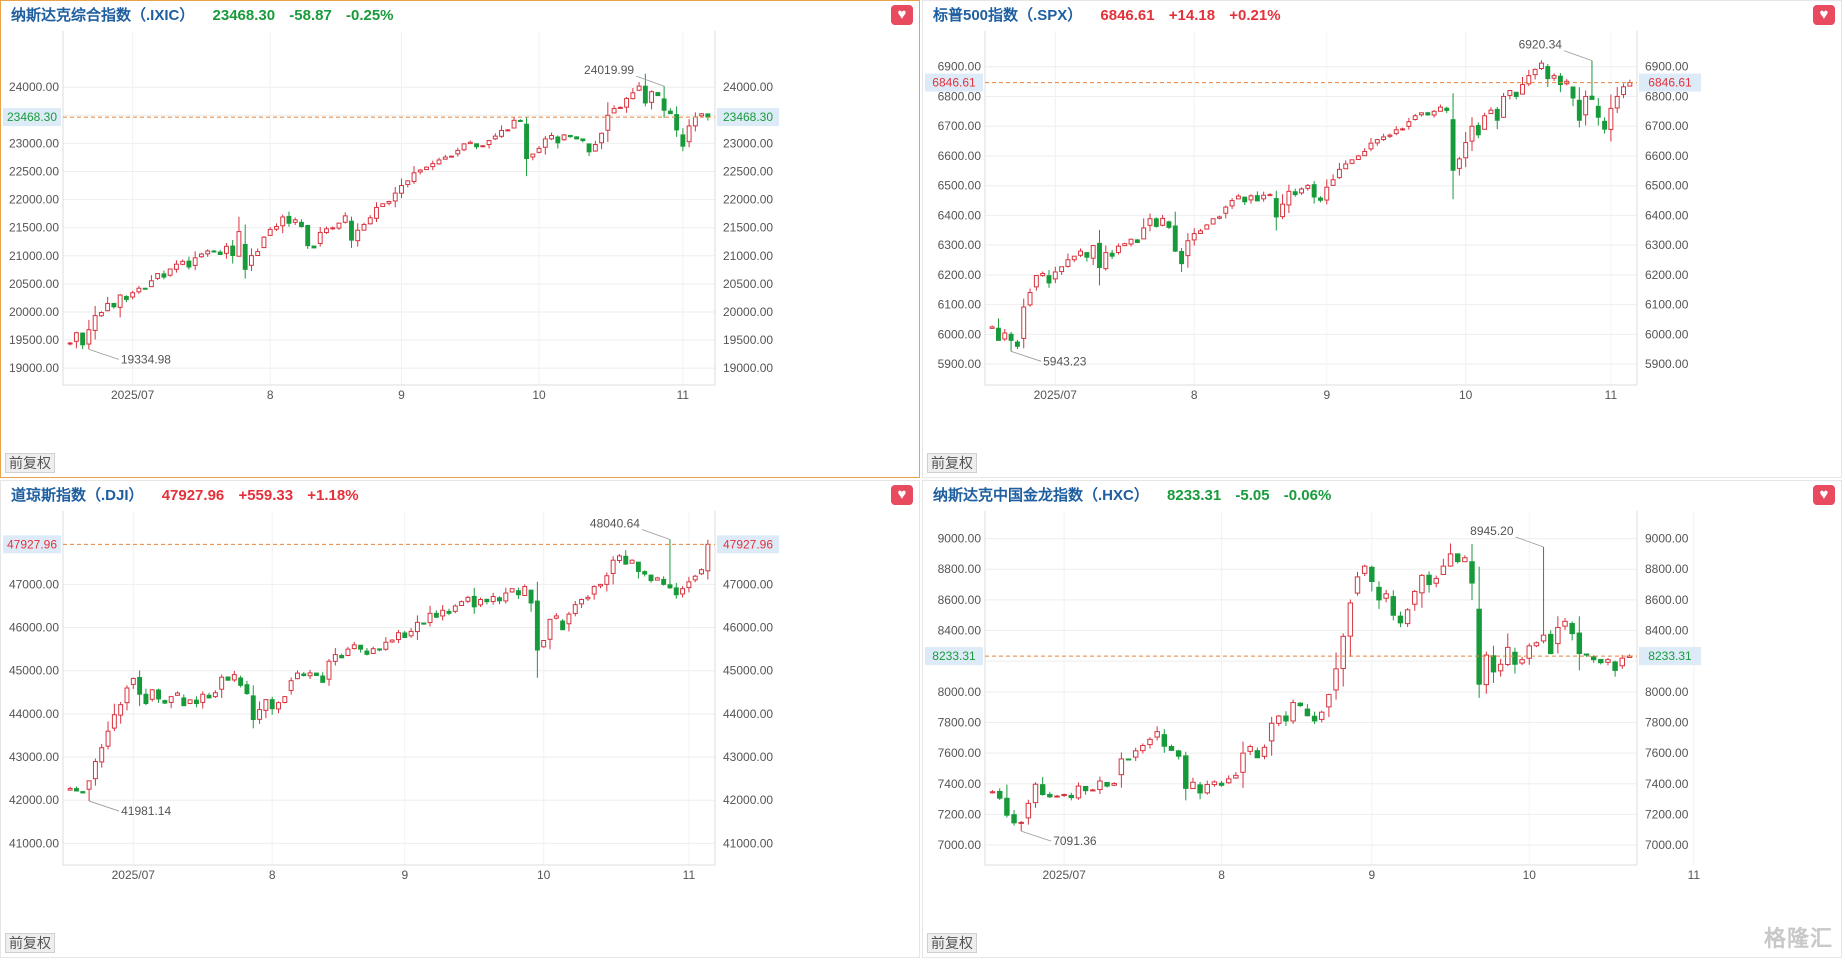 The image size is (1845, 961). Describe the element at coordinates (1798, 938) in the screenshot. I see `watermark-logo: 格隆汇` at that location.